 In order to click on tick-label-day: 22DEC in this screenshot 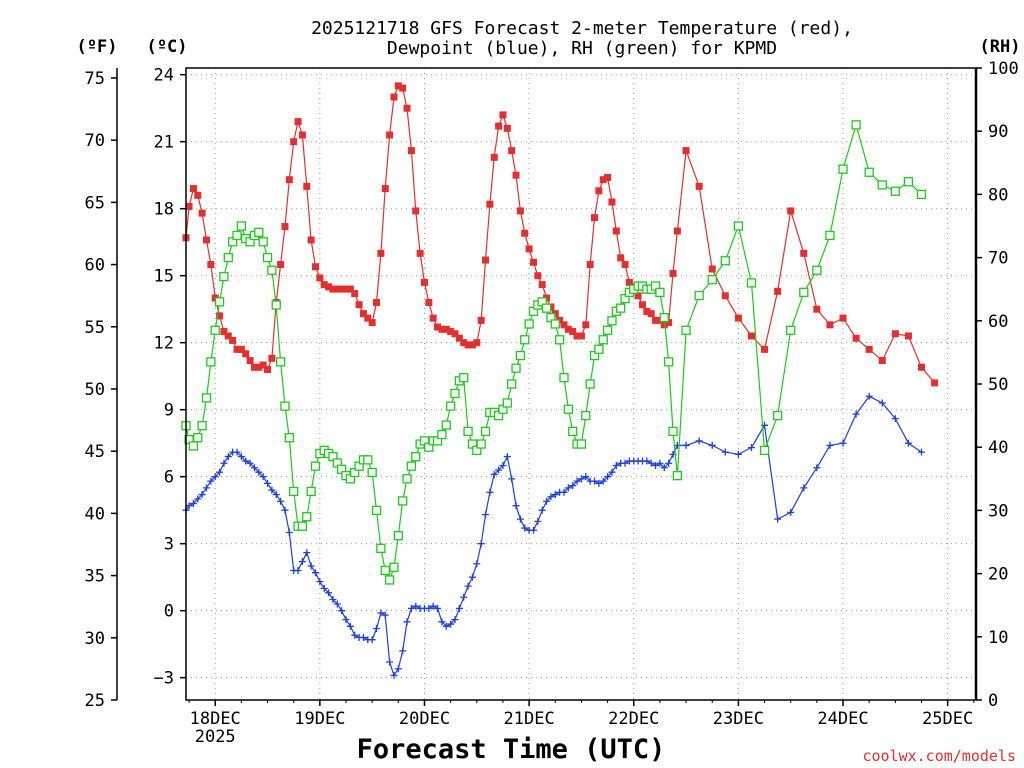, I will do `click(633, 719)`.